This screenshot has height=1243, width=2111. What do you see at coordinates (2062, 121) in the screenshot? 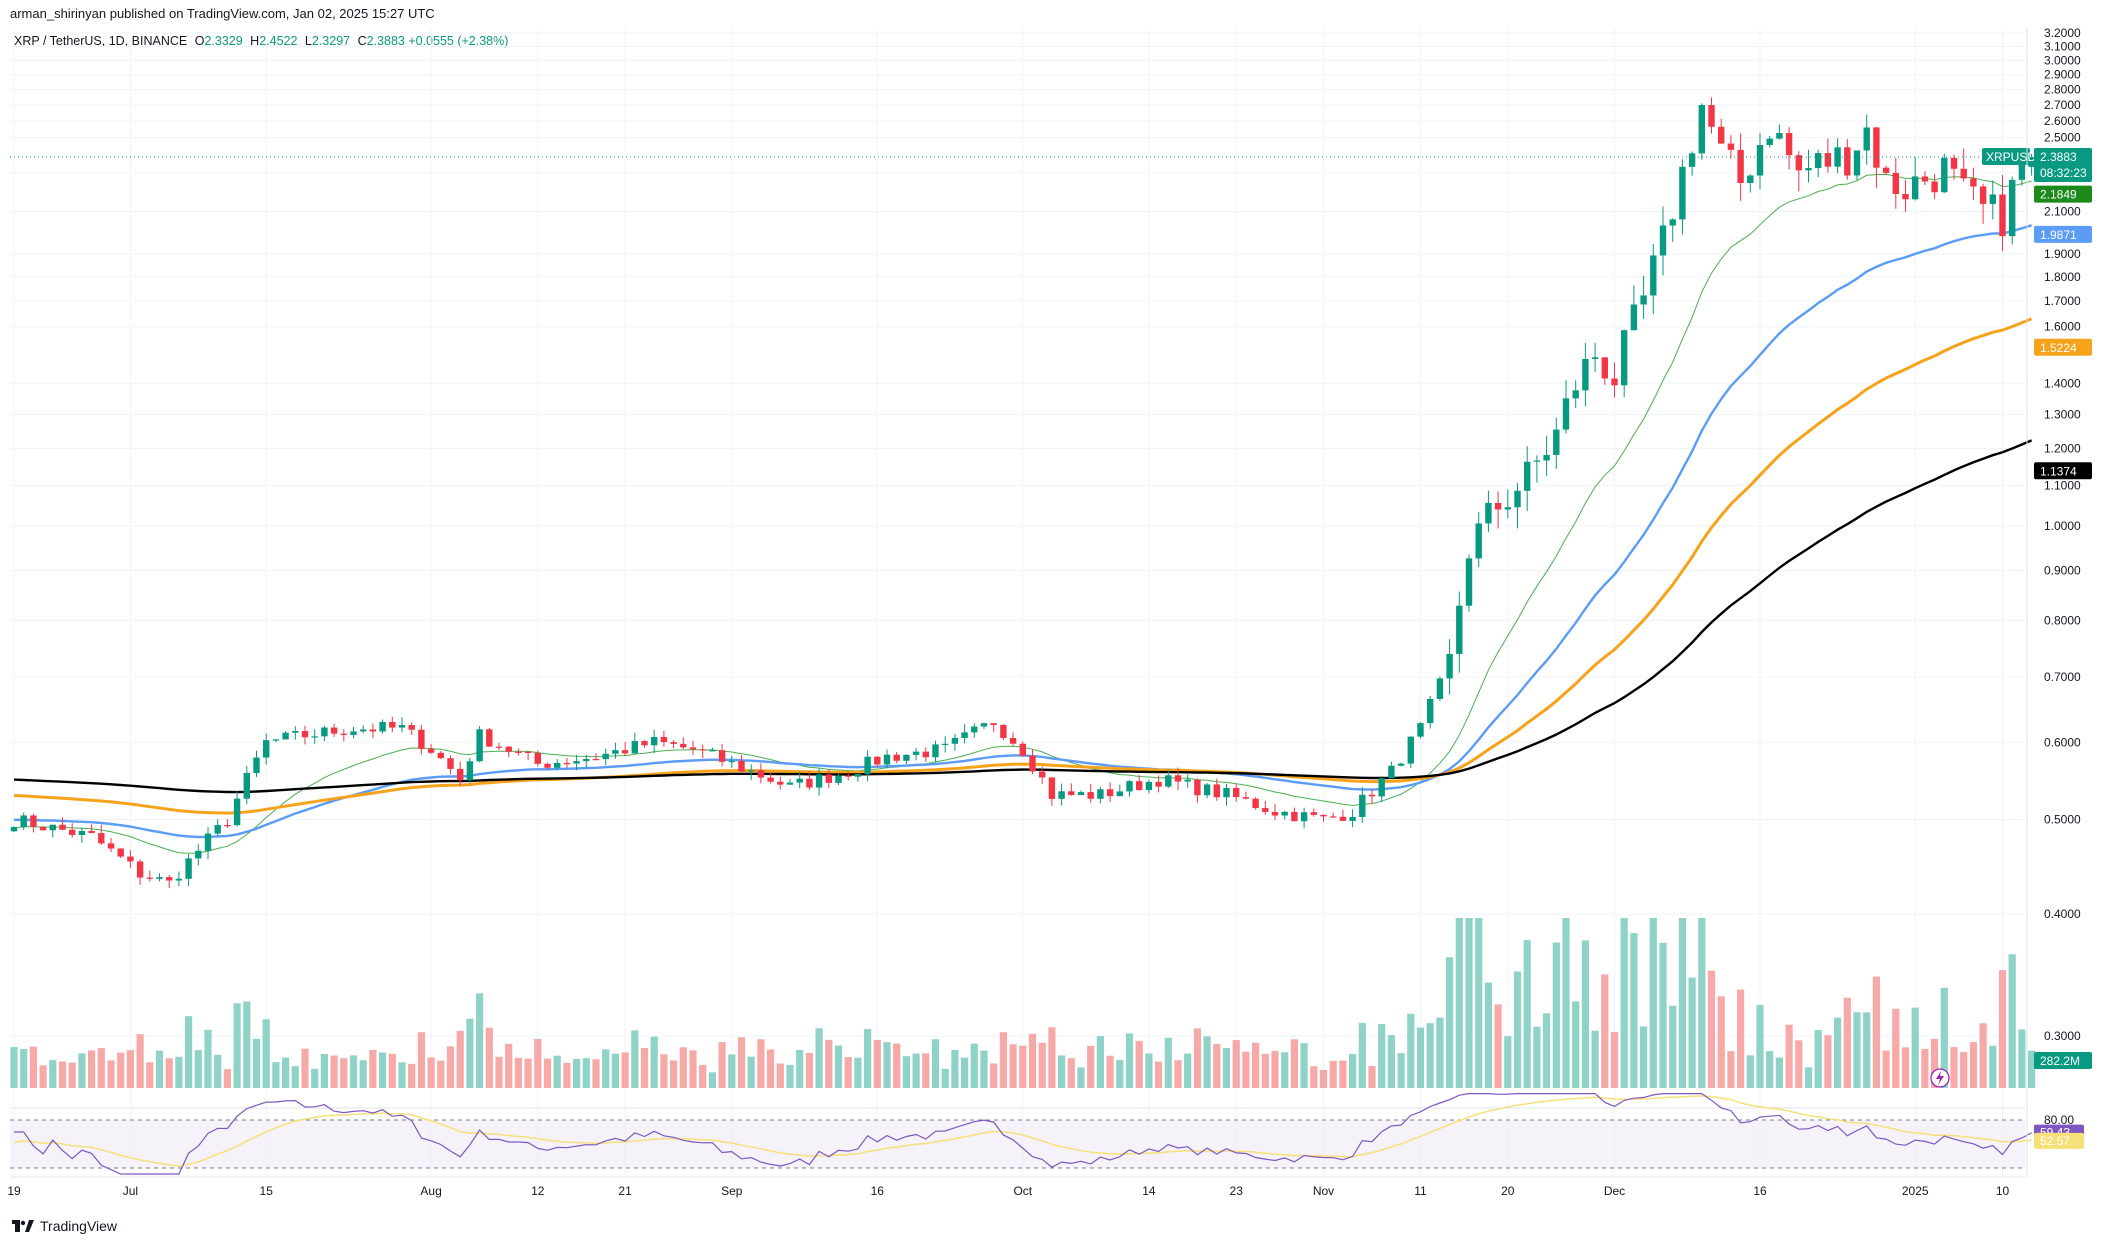
I see `price-tick-label: 2.6000` at bounding box center [2062, 121].